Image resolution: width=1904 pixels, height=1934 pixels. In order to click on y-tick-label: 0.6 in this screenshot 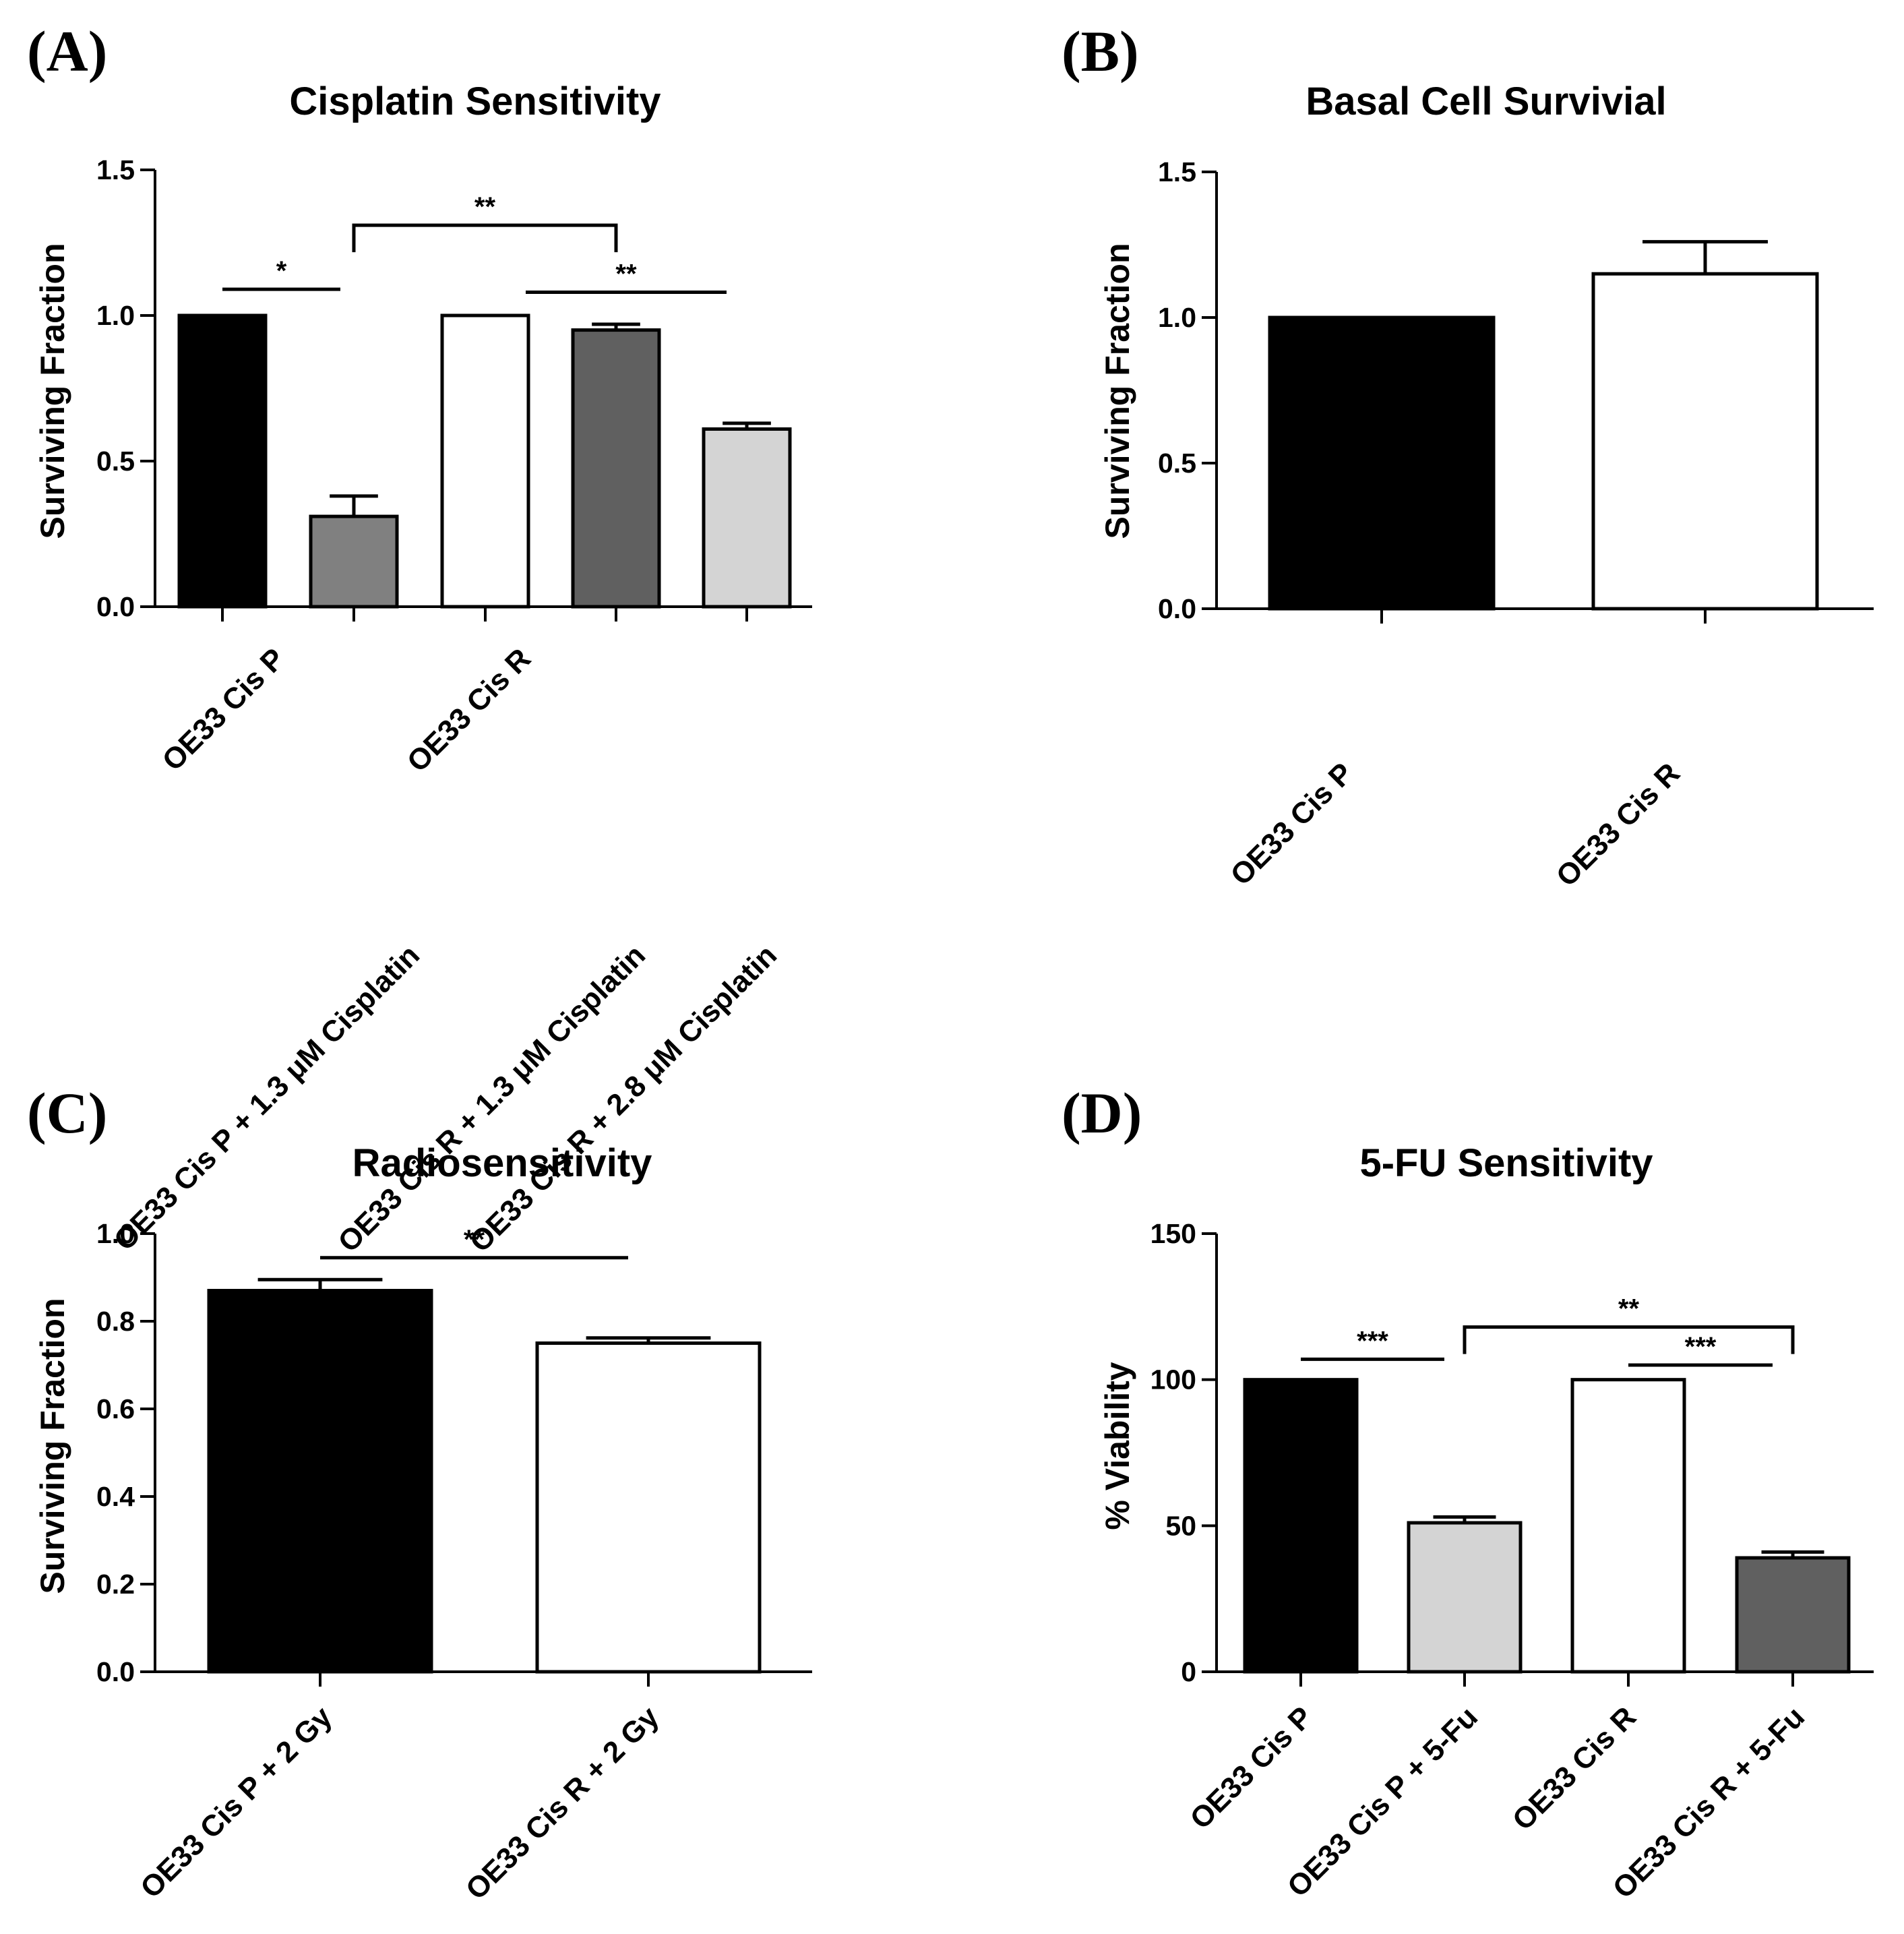, I will do `click(115, 1408)`.